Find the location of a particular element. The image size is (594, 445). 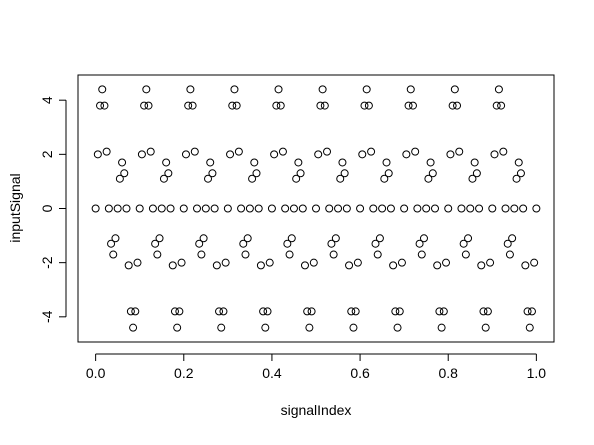

y-axis-label: inputSignal is located at coordinates (15, 207).